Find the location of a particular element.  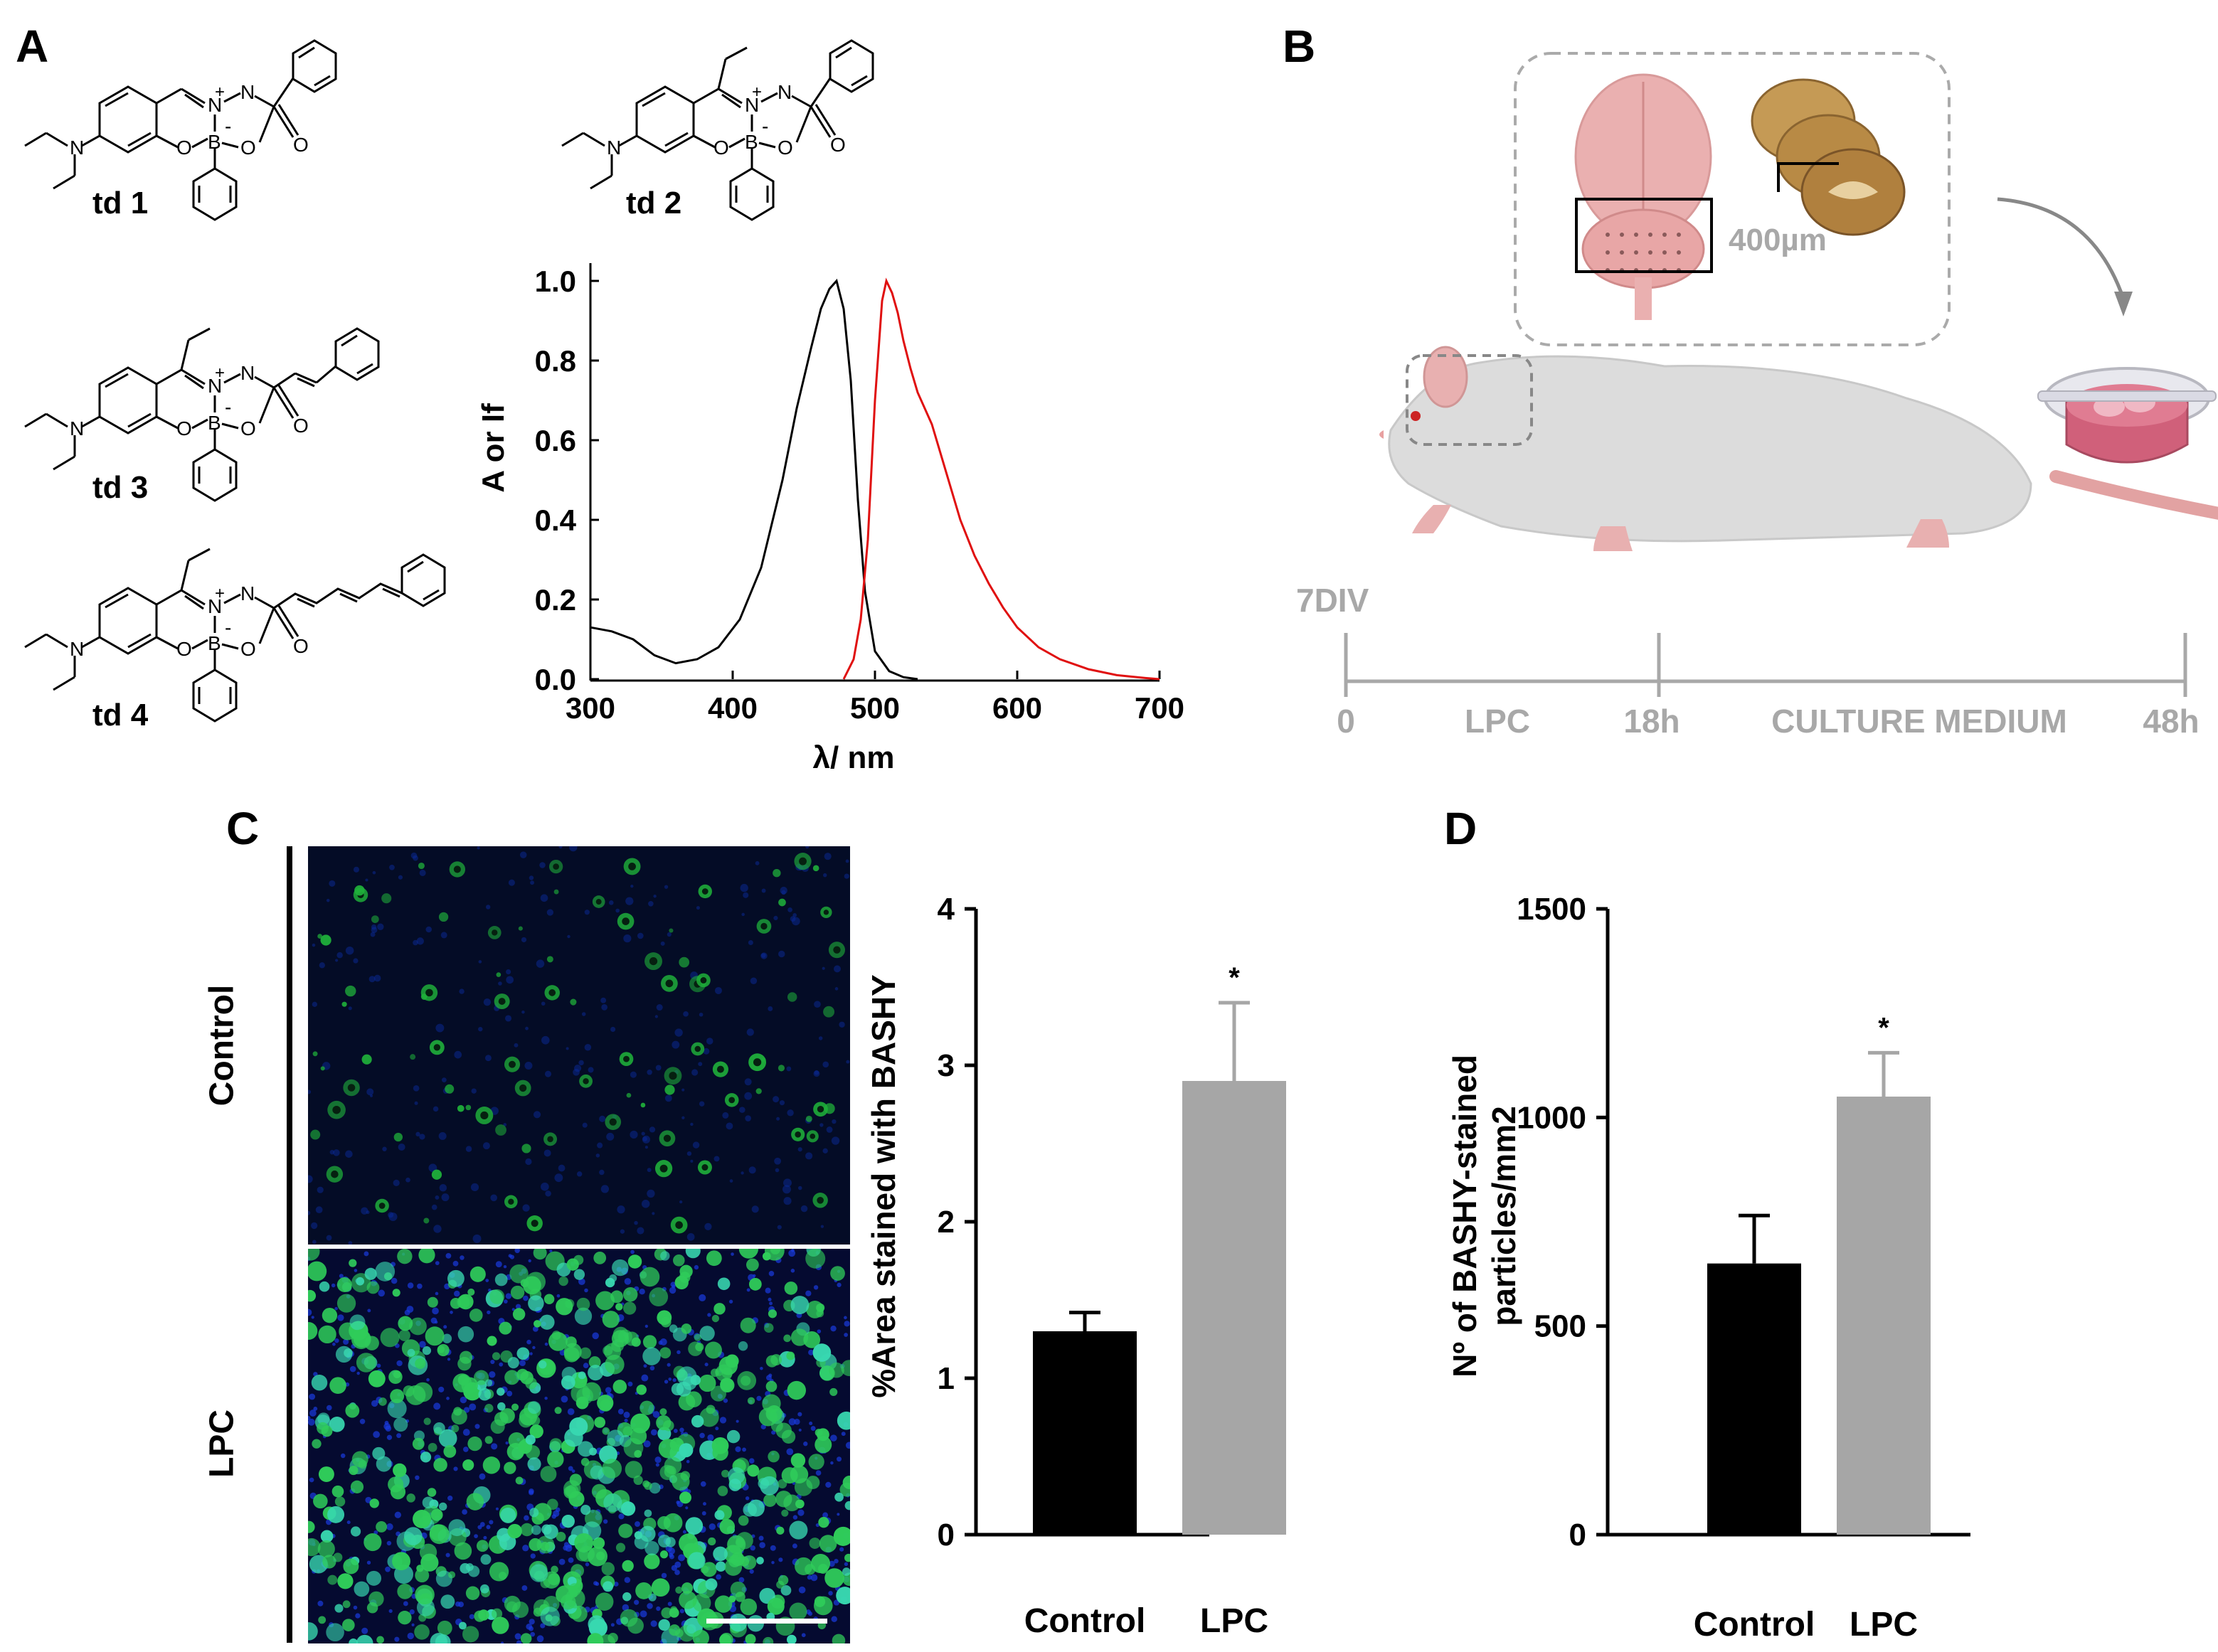

inset-dashed-box is located at coordinates (1732, 199).